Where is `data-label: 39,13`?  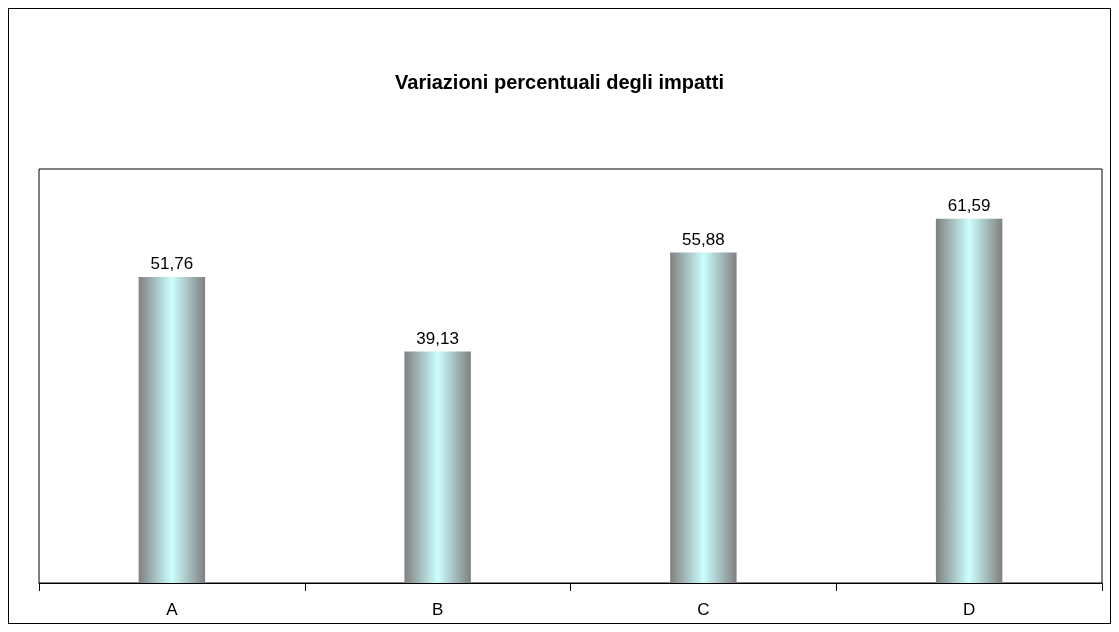 data-label: 39,13 is located at coordinates (437, 338).